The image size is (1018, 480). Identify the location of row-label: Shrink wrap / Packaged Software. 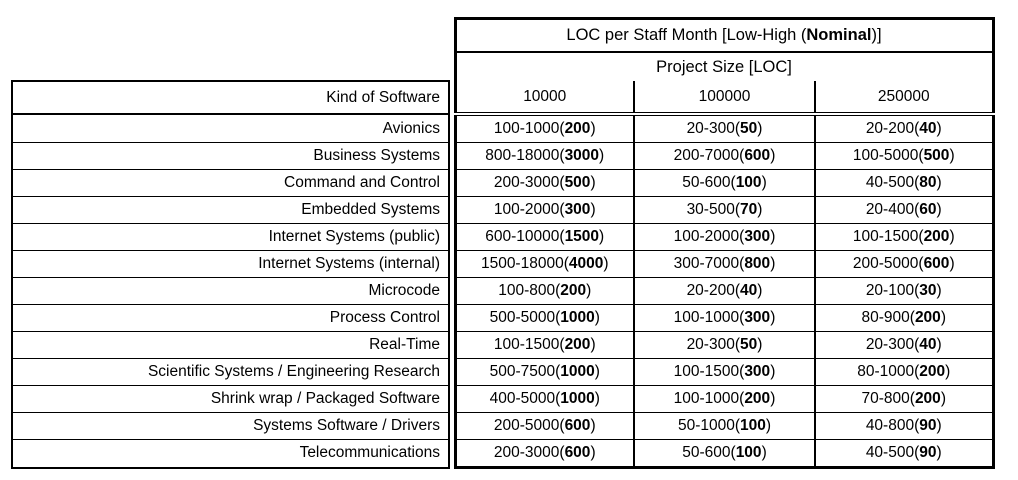
(230, 399).